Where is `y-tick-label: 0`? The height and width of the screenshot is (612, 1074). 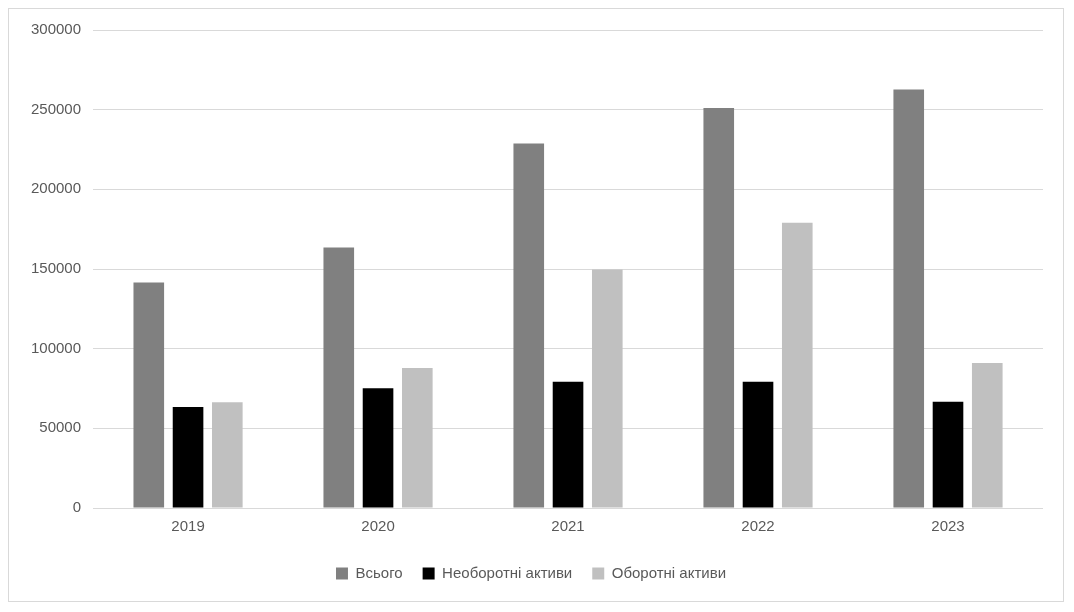
y-tick-label: 0 is located at coordinates (77, 507).